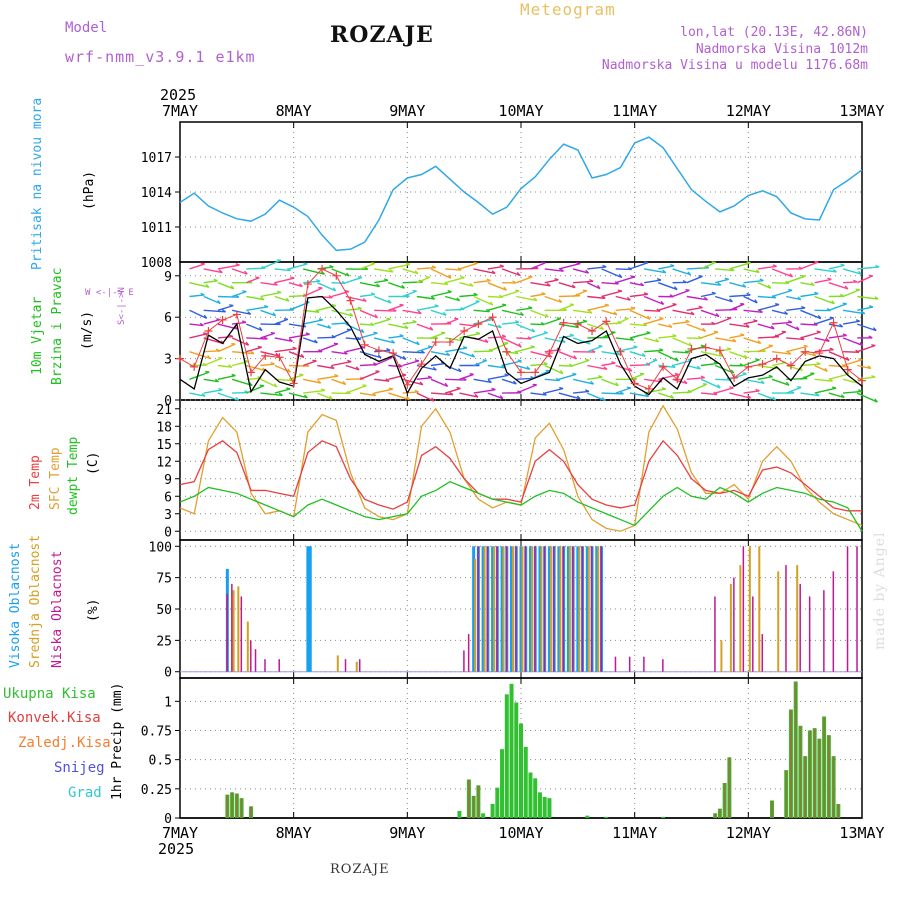 The width and height of the screenshot is (900, 900). I want to click on high-cloud-bar, so click(483, 609).